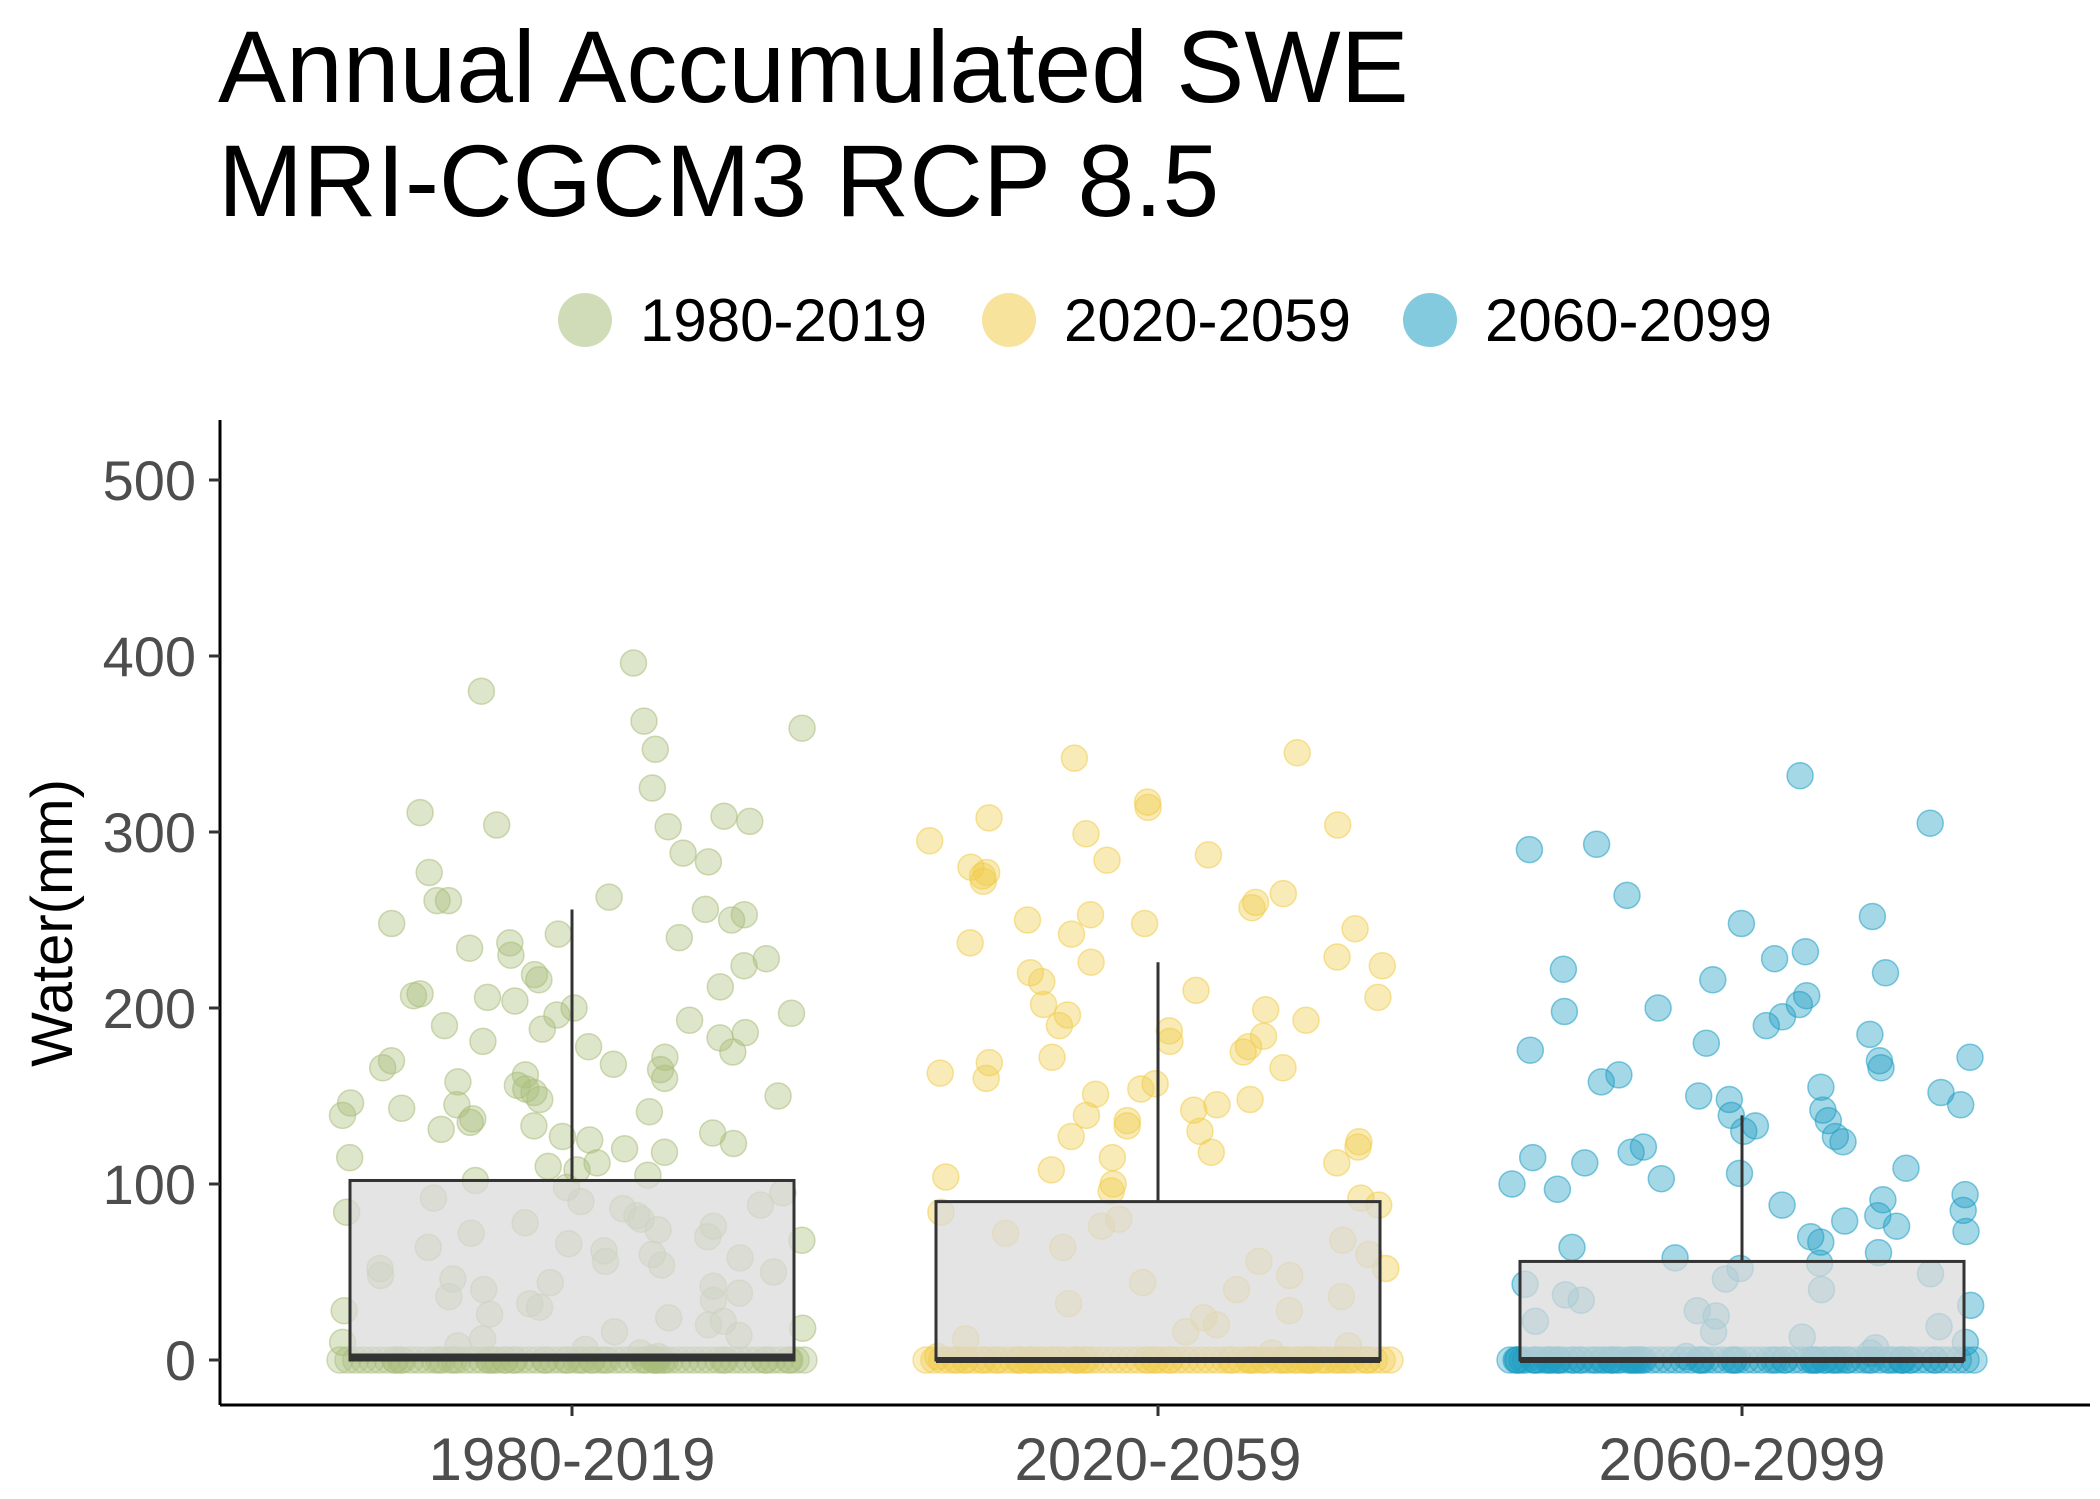  What do you see at coordinates (1158, 1162) in the screenshot?
I see `box-2020-2059` at bounding box center [1158, 1162].